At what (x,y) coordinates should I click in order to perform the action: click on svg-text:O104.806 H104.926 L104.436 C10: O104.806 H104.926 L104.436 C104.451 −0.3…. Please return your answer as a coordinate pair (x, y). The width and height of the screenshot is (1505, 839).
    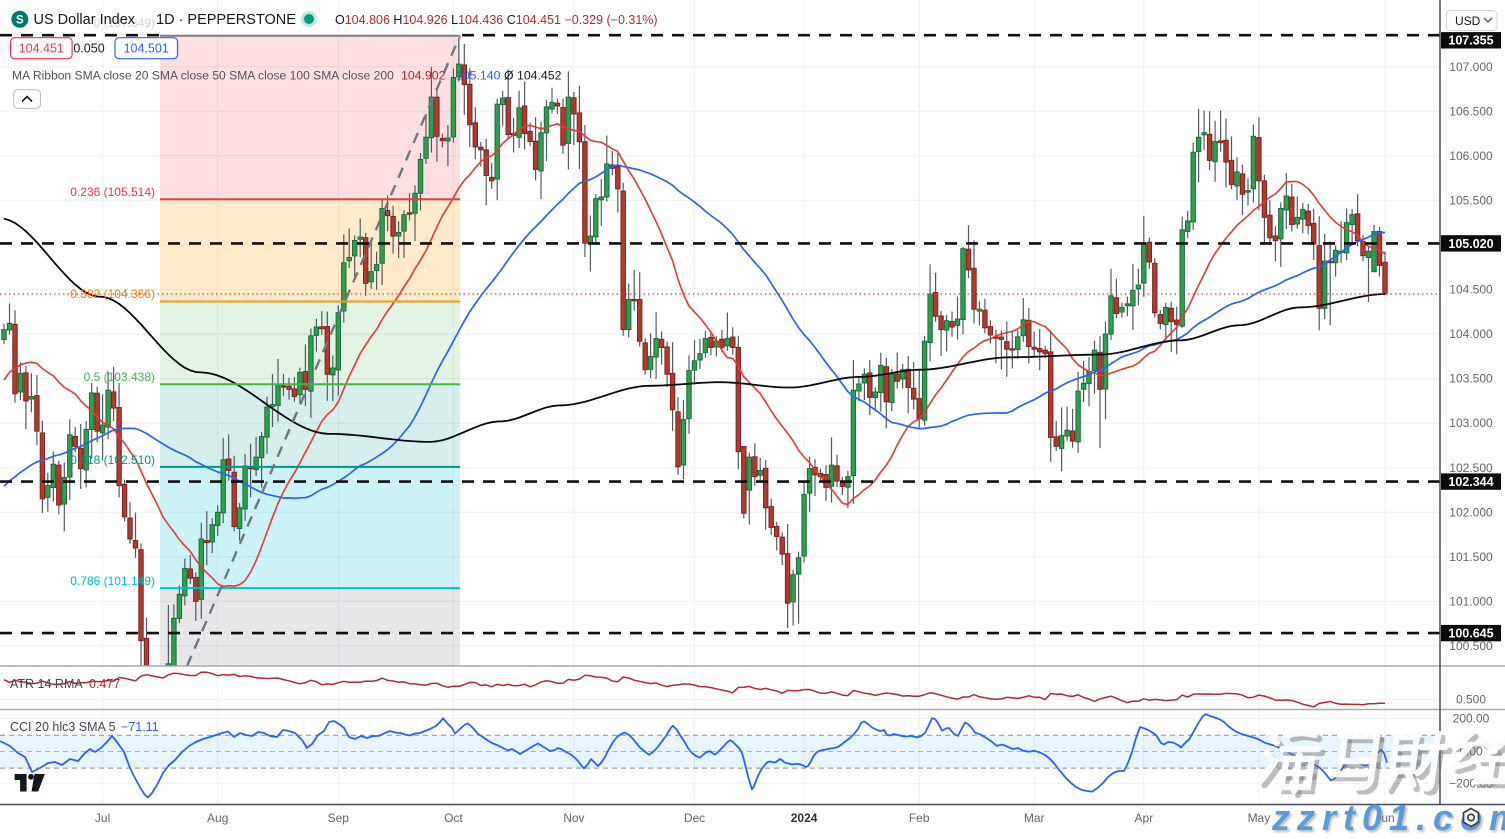
    Looking at the image, I should click on (496, 20).